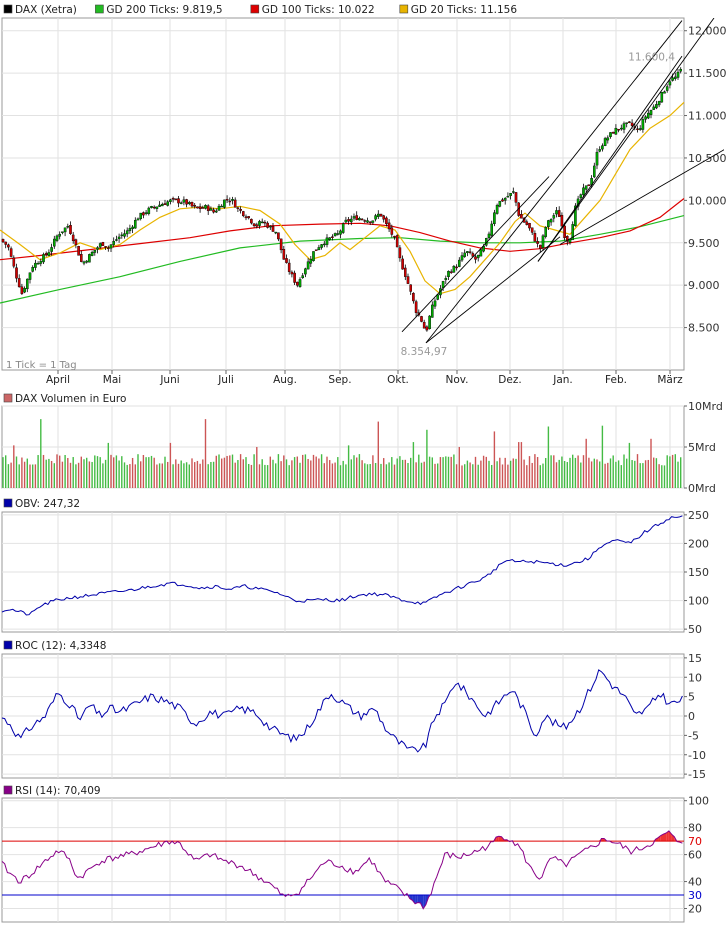 This screenshot has width=726, height=932. What do you see at coordinates (58, 380) in the screenshot?
I see `month-label: April` at bounding box center [58, 380].